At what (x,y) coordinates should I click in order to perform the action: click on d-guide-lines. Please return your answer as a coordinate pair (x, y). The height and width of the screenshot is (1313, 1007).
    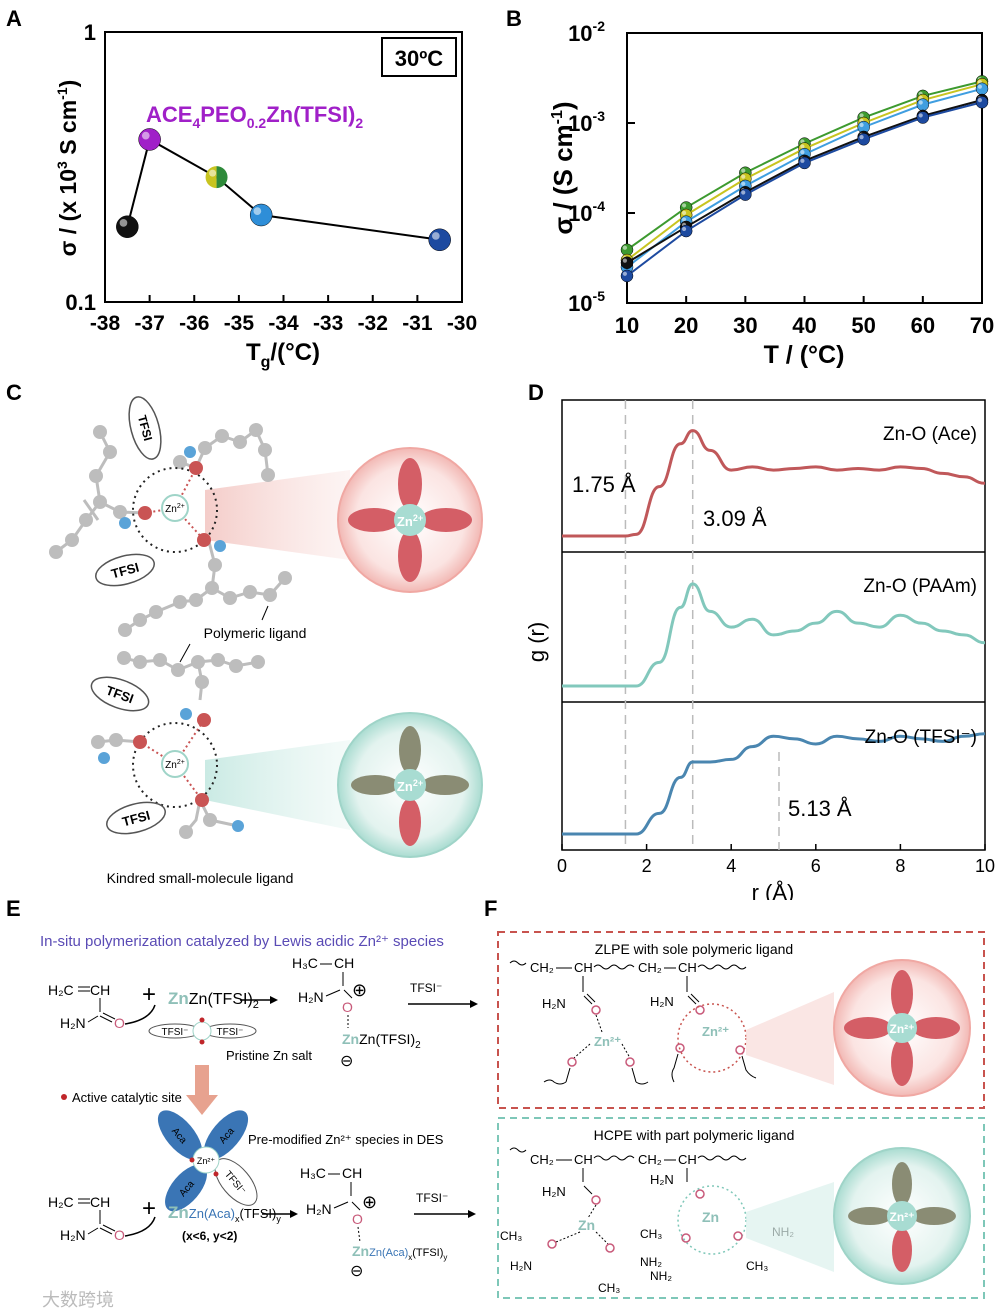
    Looking at the image, I should click on (702, 625).